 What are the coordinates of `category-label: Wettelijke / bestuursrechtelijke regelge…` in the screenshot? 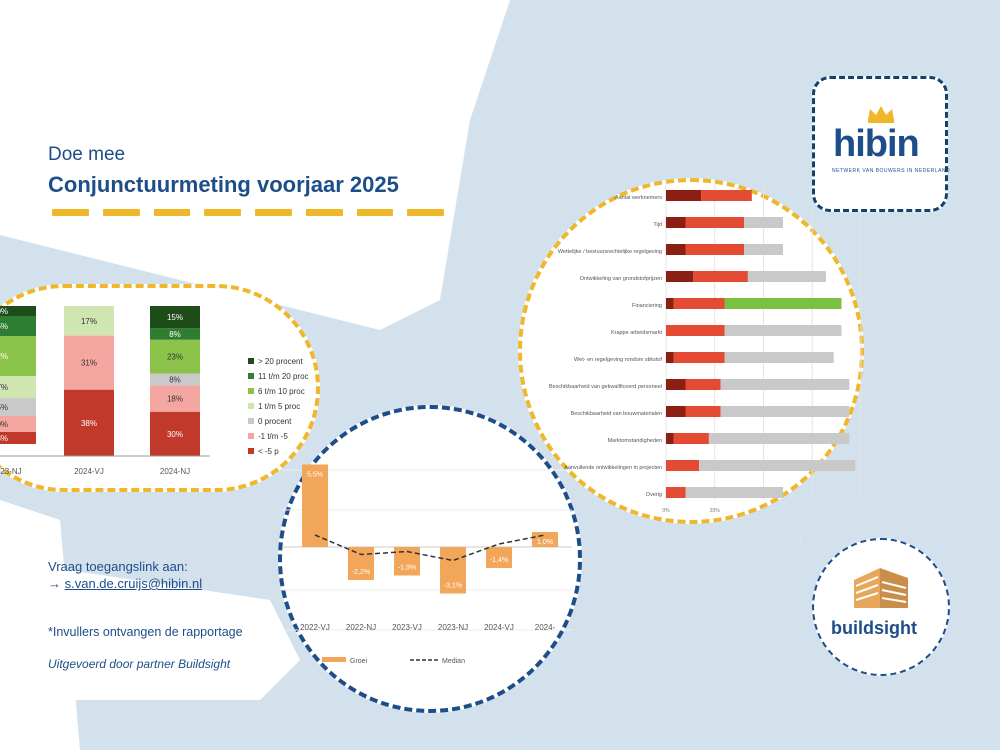 It's located at (610, 252).